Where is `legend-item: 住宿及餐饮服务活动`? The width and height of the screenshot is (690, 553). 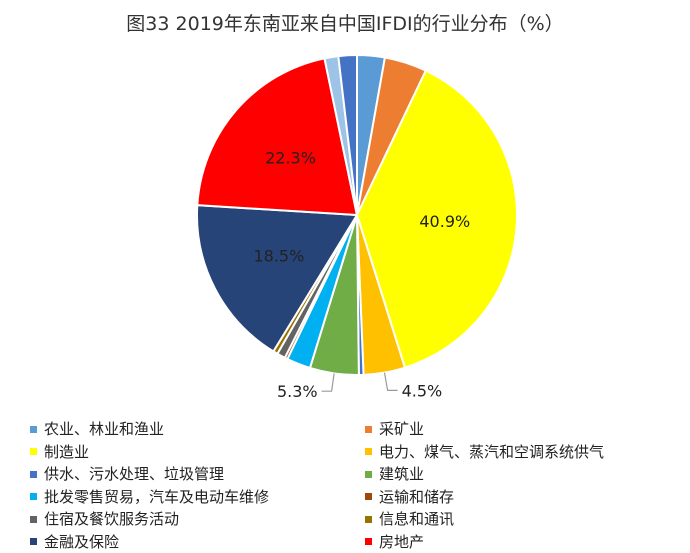
legend-item: 住宿及餐饮服务活动 is located at coordinates (197, 519).